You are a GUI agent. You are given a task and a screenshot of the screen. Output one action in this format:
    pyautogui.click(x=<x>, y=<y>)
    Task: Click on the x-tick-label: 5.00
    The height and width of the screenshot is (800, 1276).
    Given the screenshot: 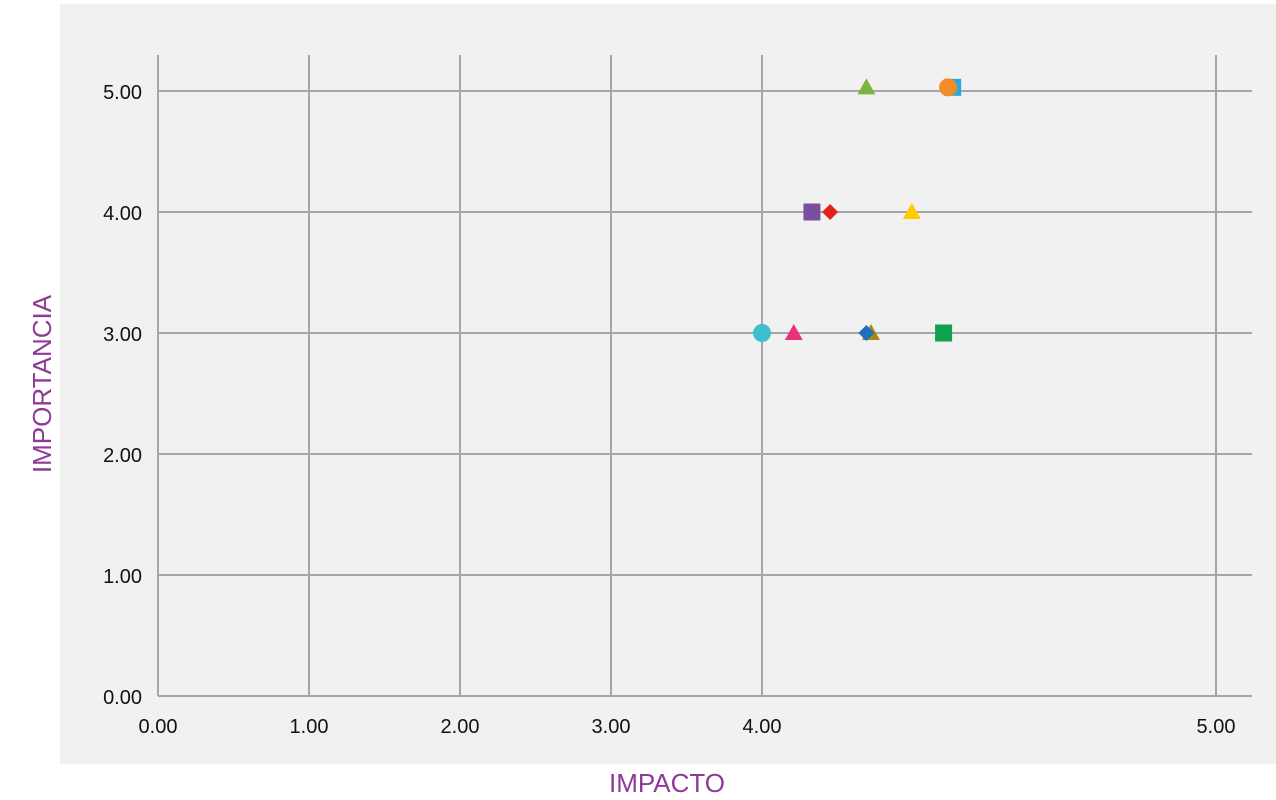 What is the action you would take?
    pyautogui.click(x=1216, y=727)
    